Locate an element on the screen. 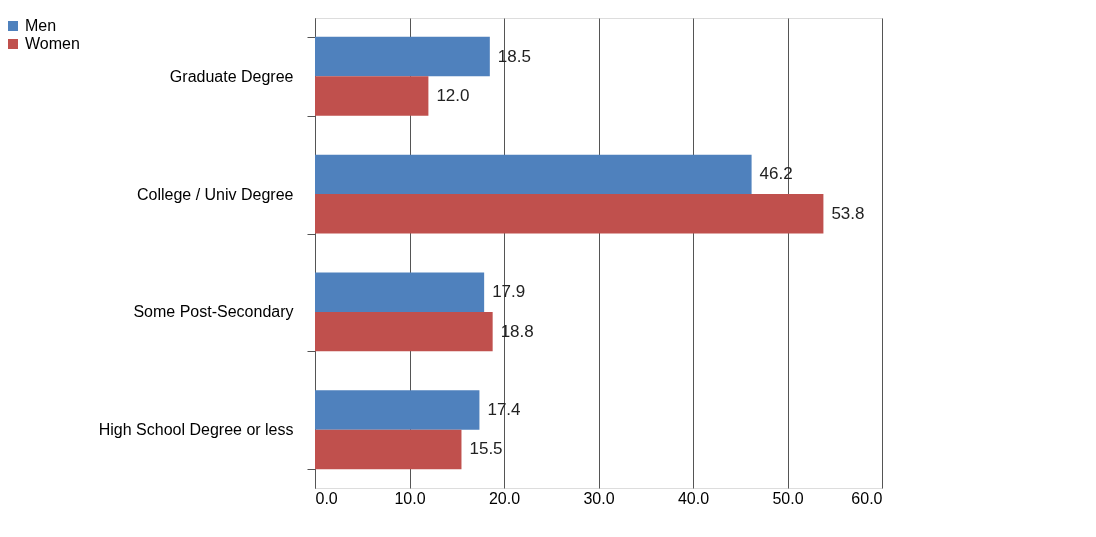 The image size is (1096, 537). x-tick-label: 0.0 is located at coordinates (326, 498).